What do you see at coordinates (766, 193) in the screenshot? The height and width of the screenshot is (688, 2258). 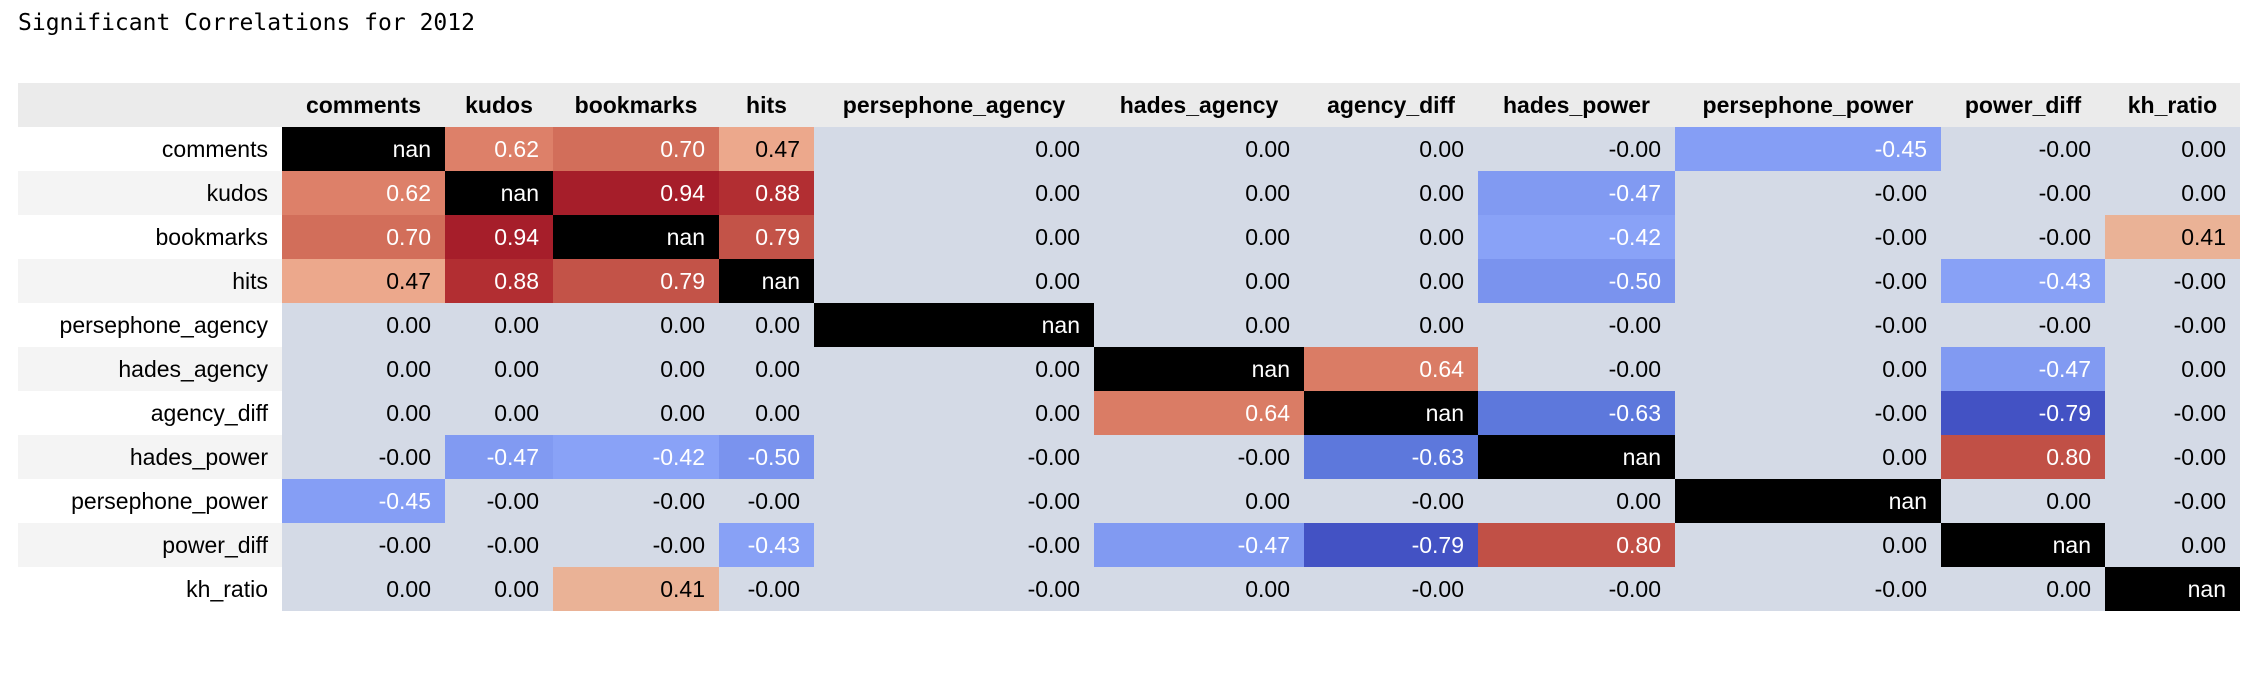 I see `heatmap-cell: 0.88` at bounding box center [766, 193].